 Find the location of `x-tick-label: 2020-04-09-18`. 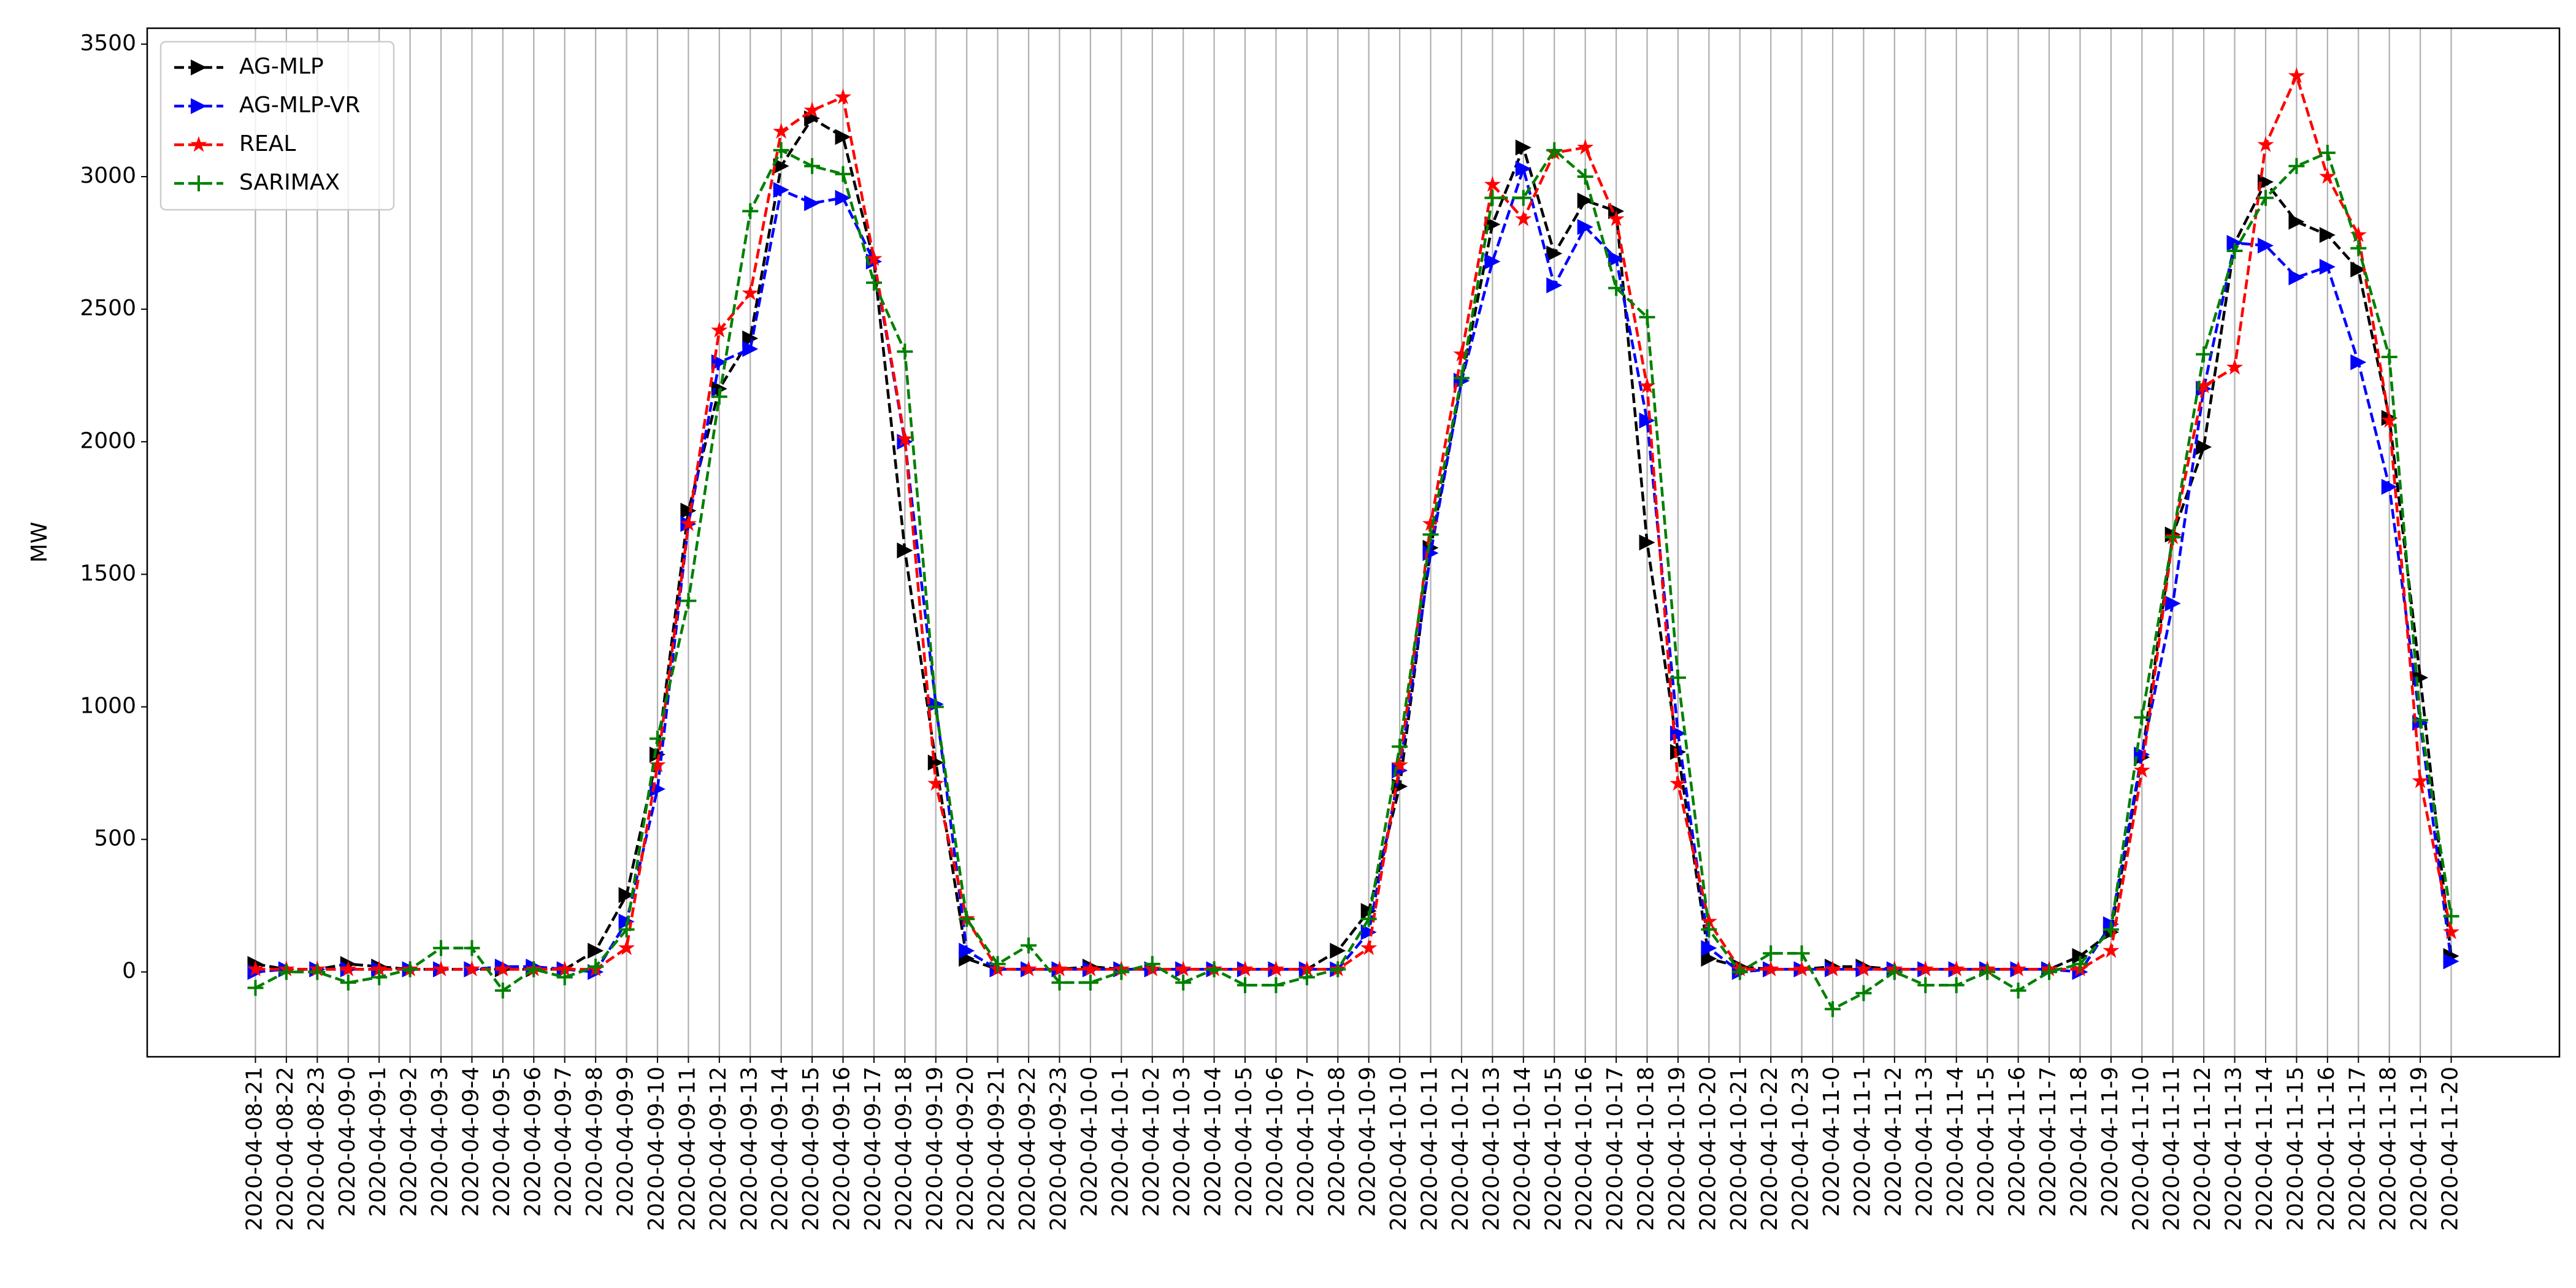

x-tick-label: 2020-04-09-18 is located at coordinates (903, 1149).